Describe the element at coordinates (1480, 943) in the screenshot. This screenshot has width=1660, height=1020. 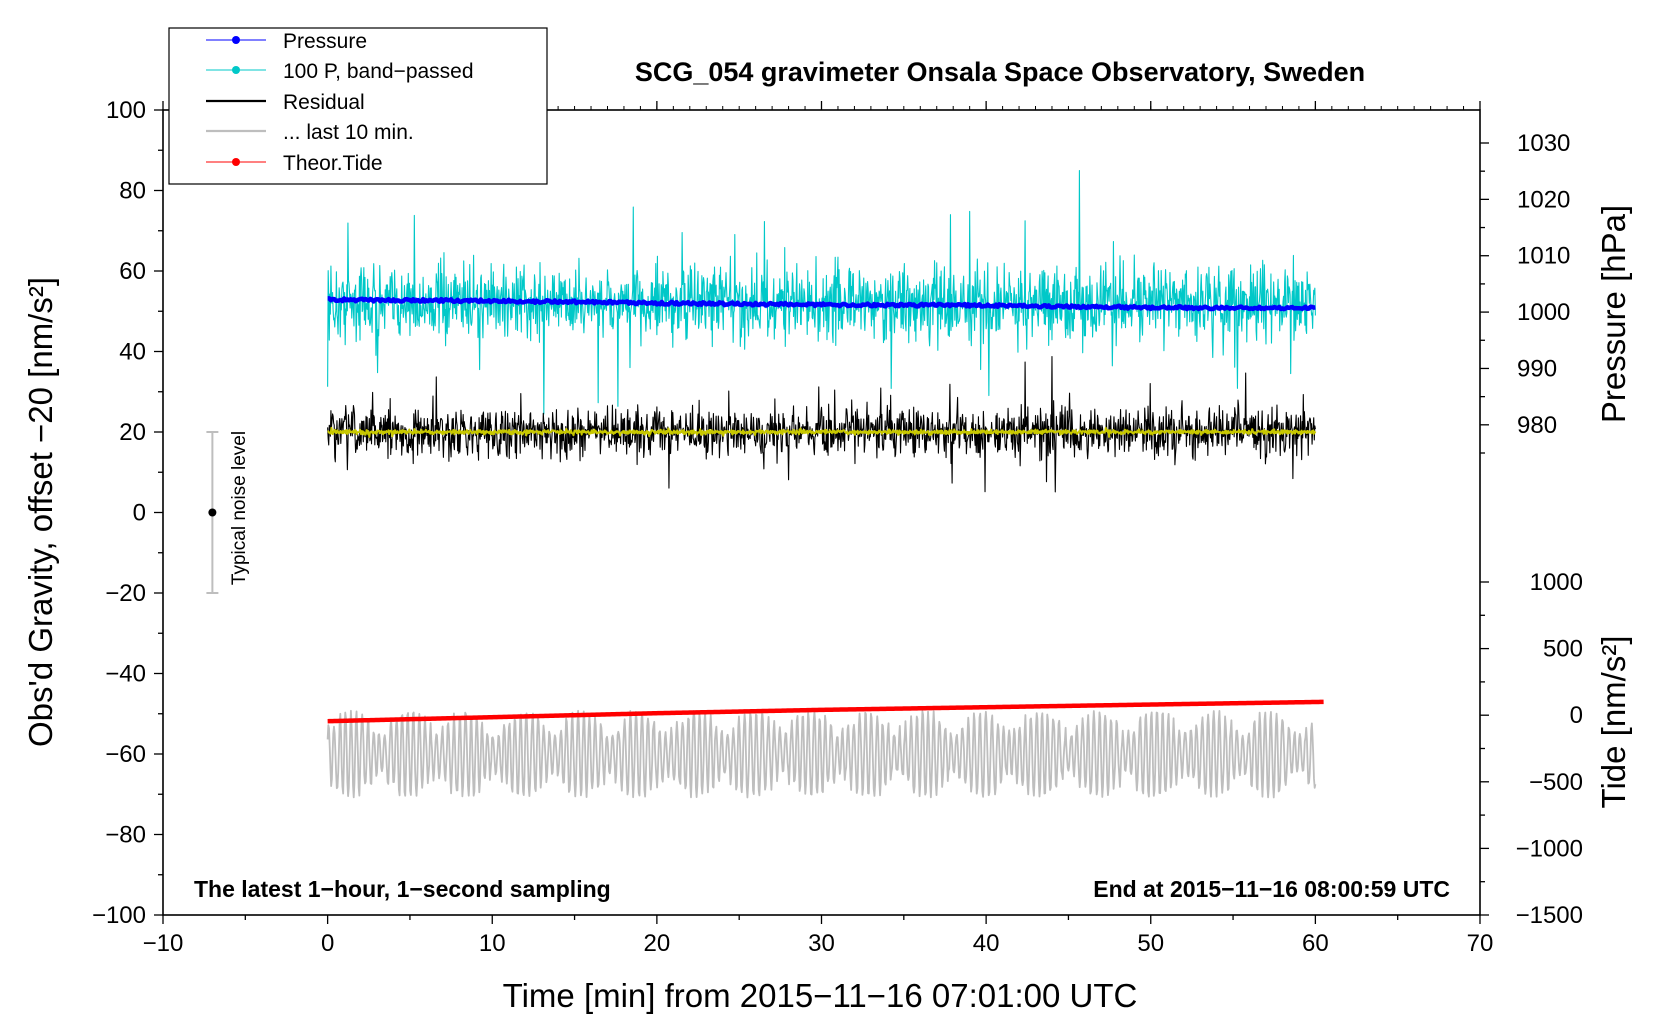
I see `x-tick-label: 70` at that location.